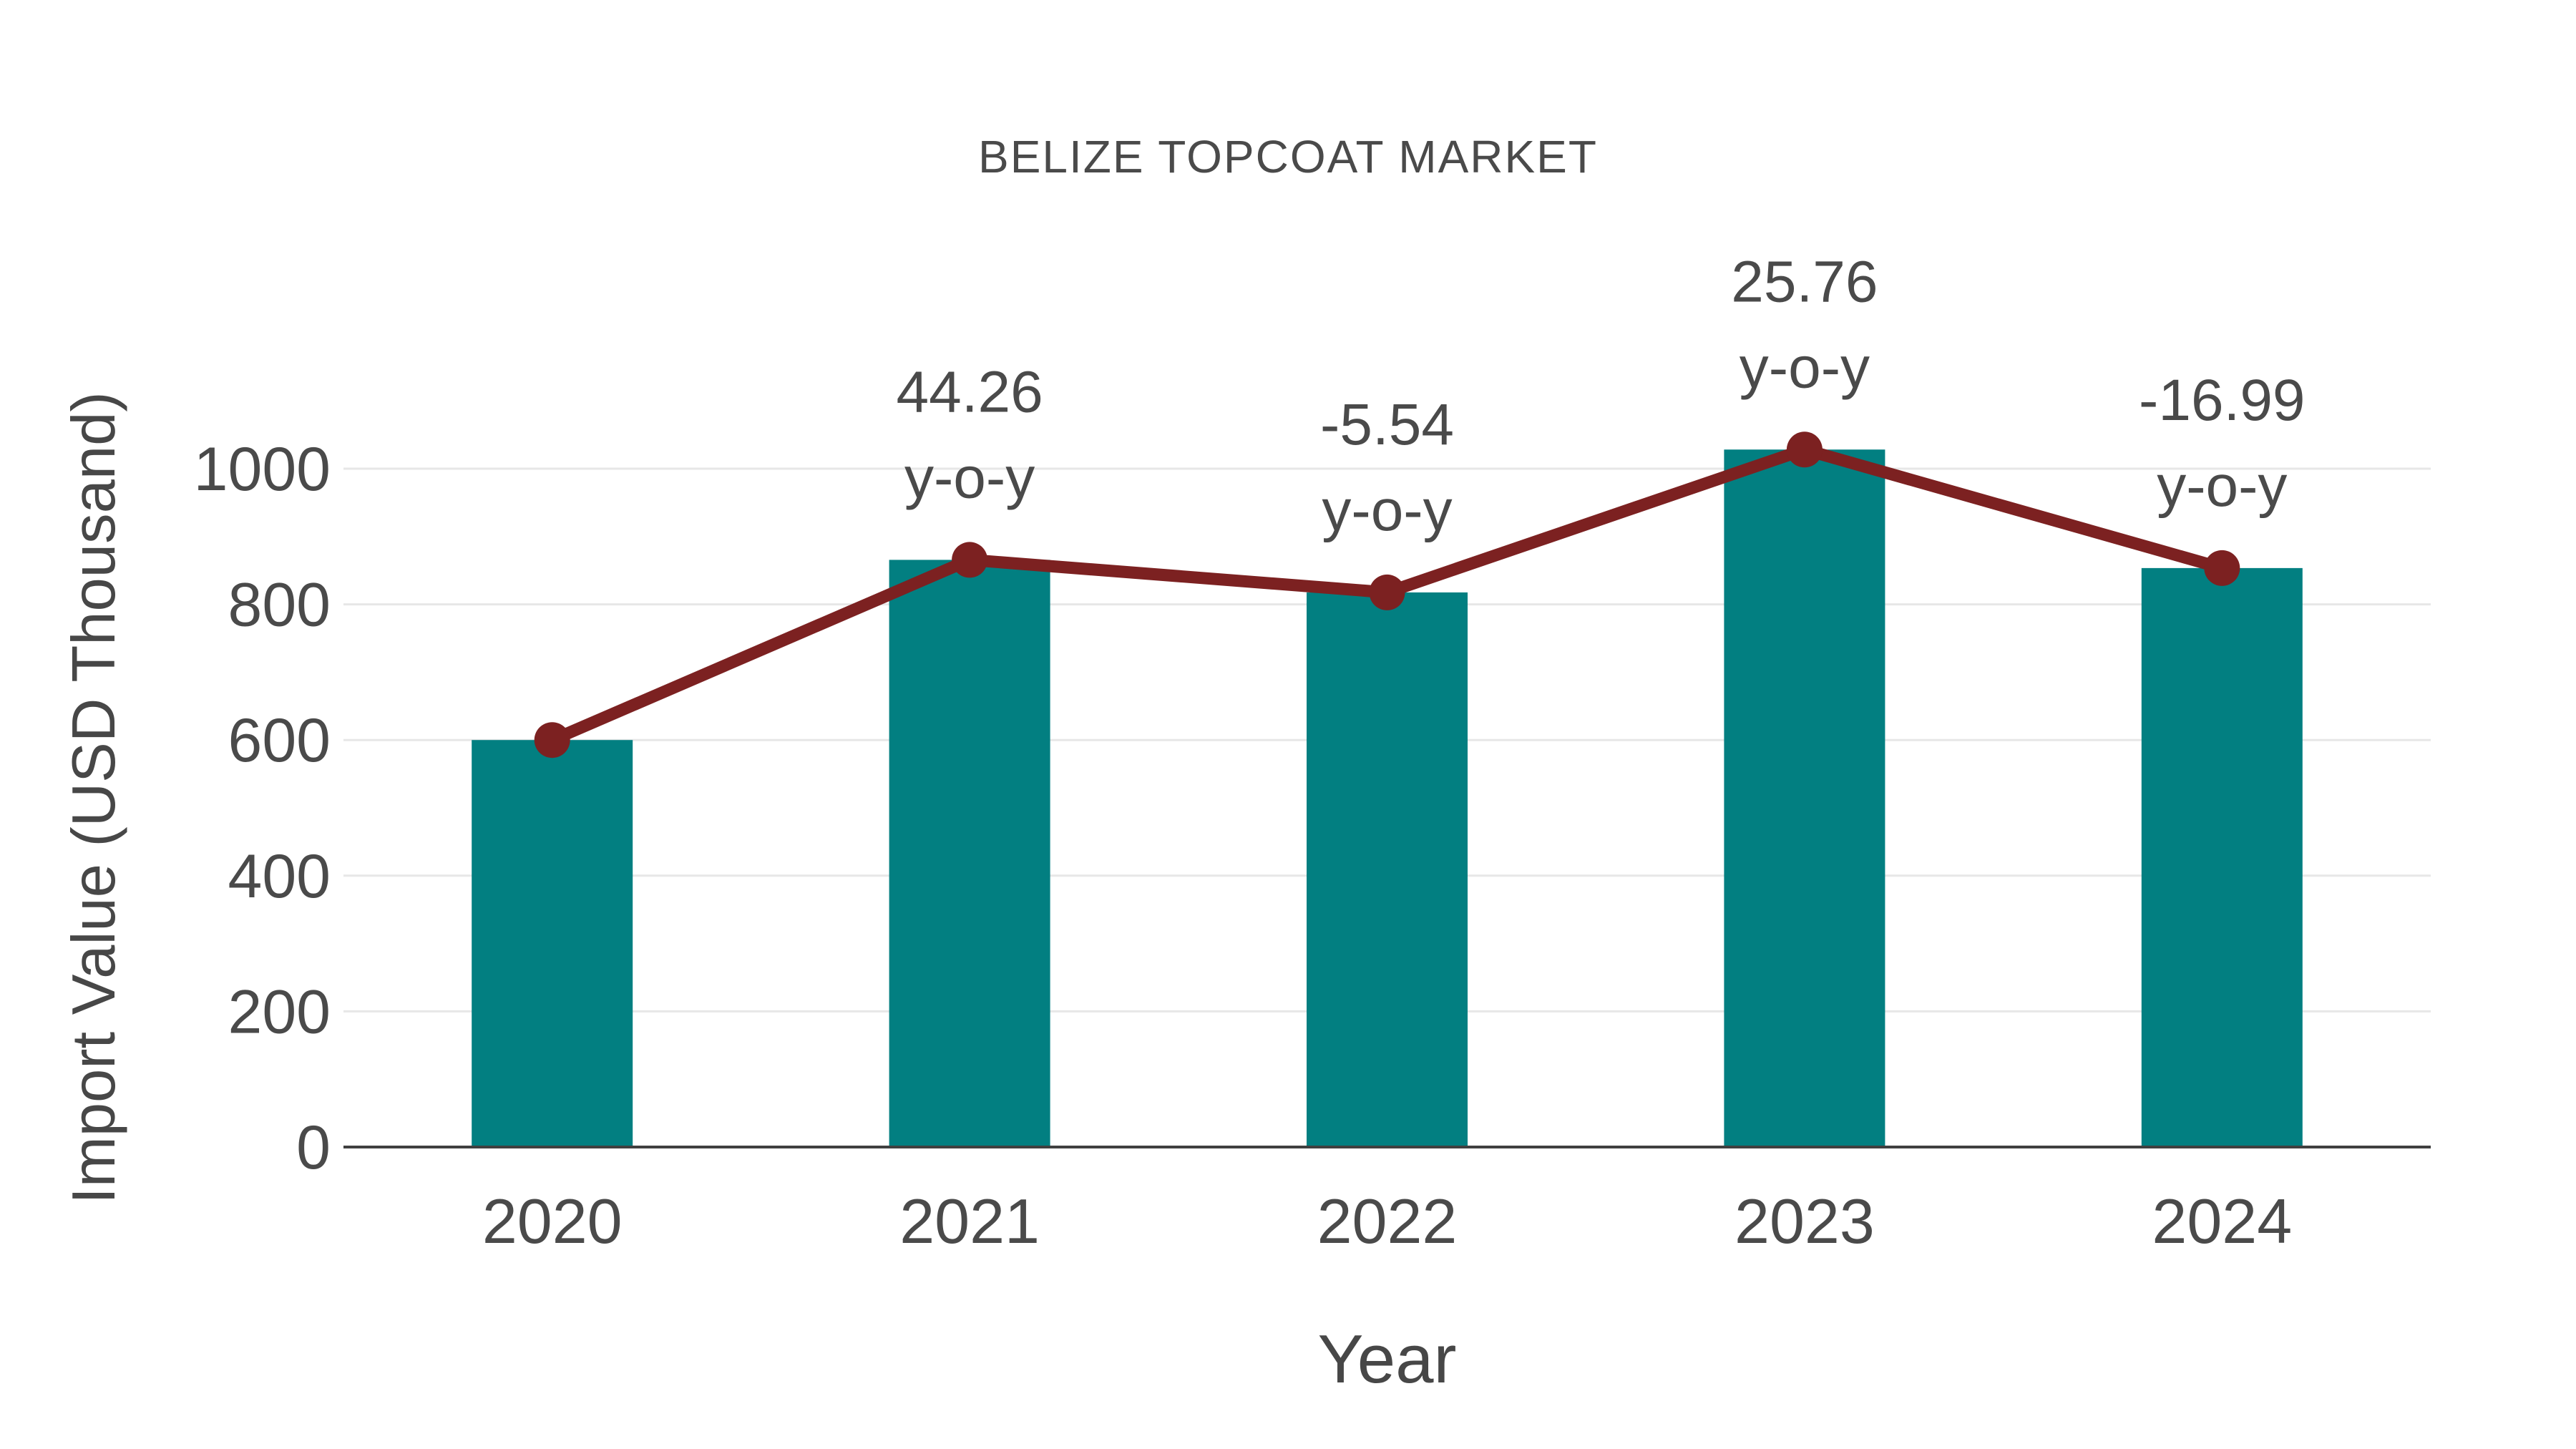  I want to click on bar-2020, so click(552, 943).